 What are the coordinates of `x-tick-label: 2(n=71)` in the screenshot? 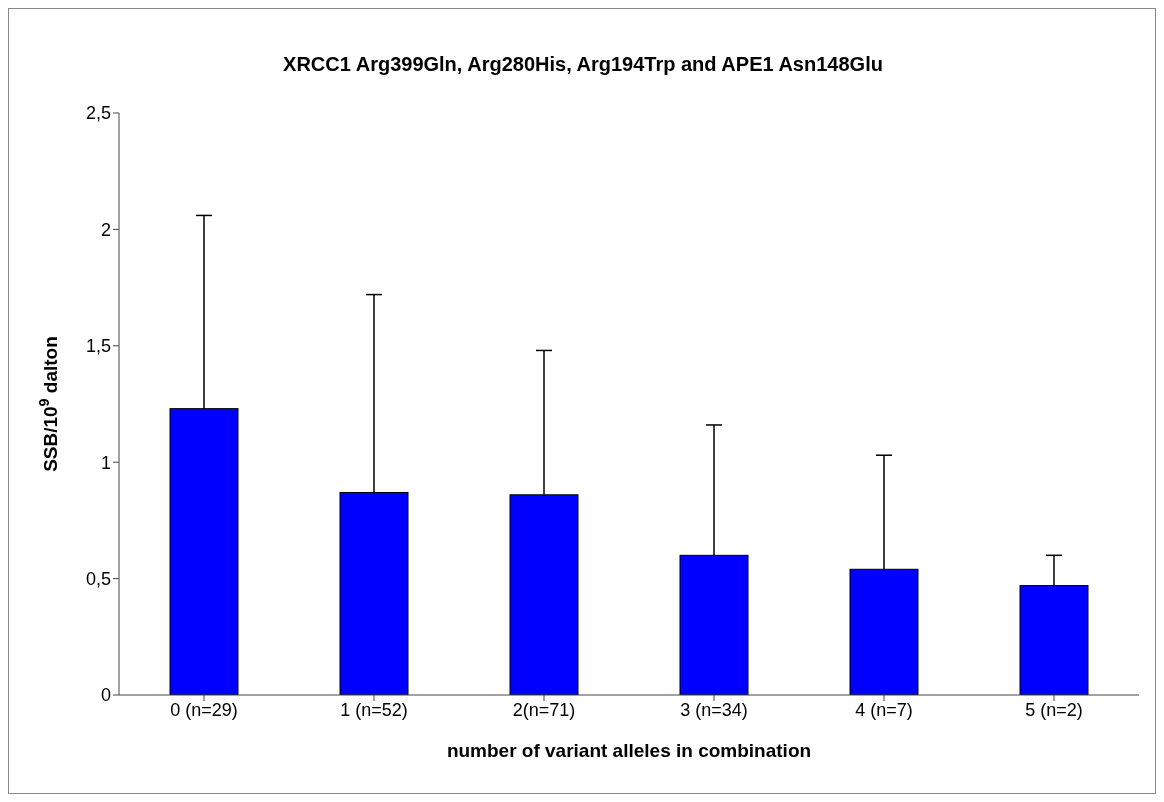 It's located at (544, 709).